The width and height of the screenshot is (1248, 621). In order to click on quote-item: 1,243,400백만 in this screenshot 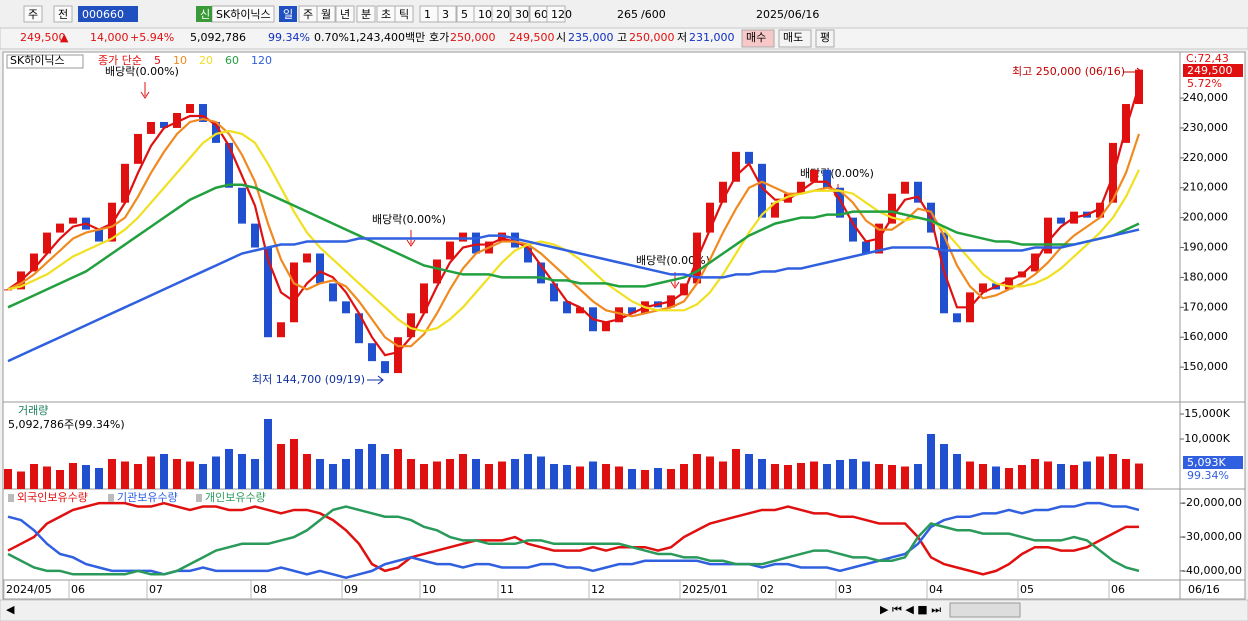, I will do `click(387, 37)`.